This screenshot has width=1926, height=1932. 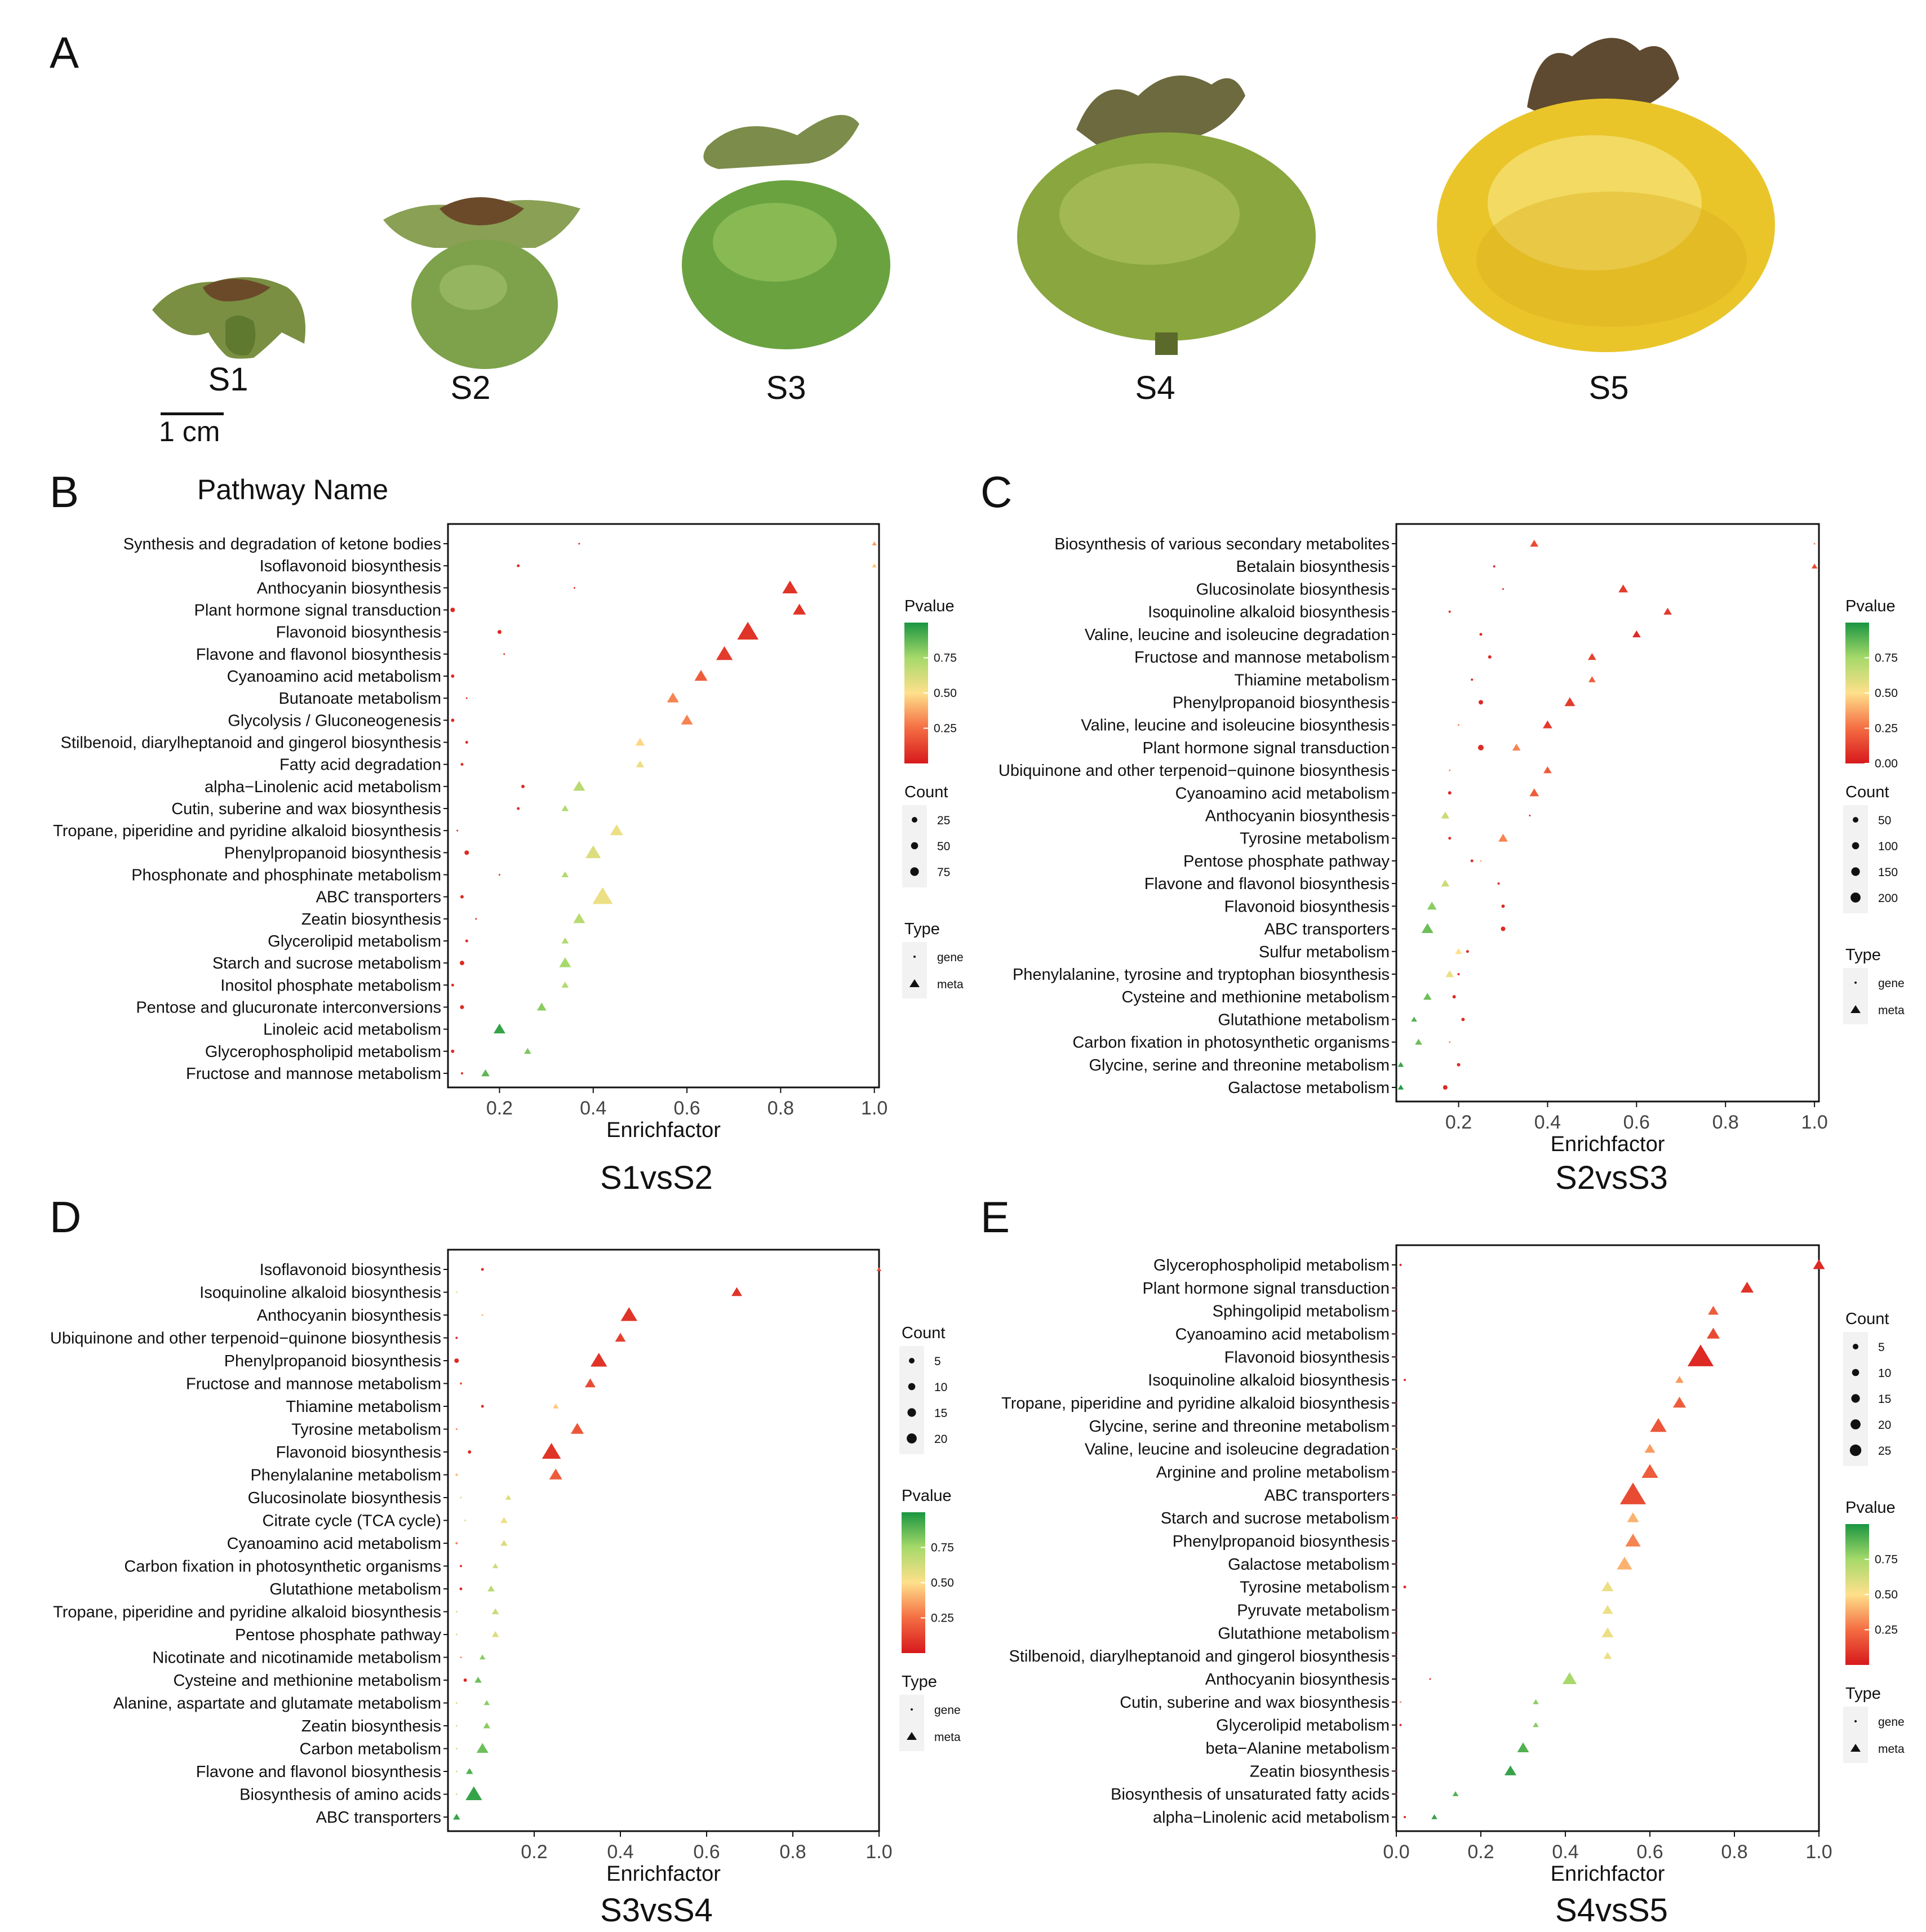 I want to click on pathway-label: Zeatin biosynthesis, so click(x=371, y=1726).